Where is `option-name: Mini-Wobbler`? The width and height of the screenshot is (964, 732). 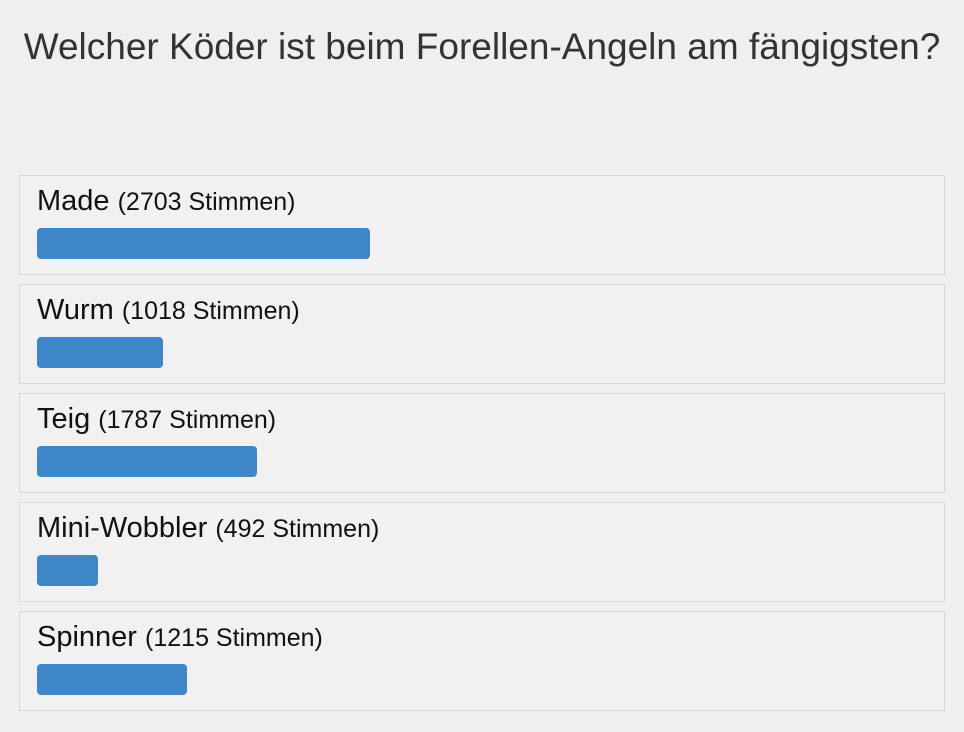 option-name: Mini-Wobbler is located at coordinates (122, 528).